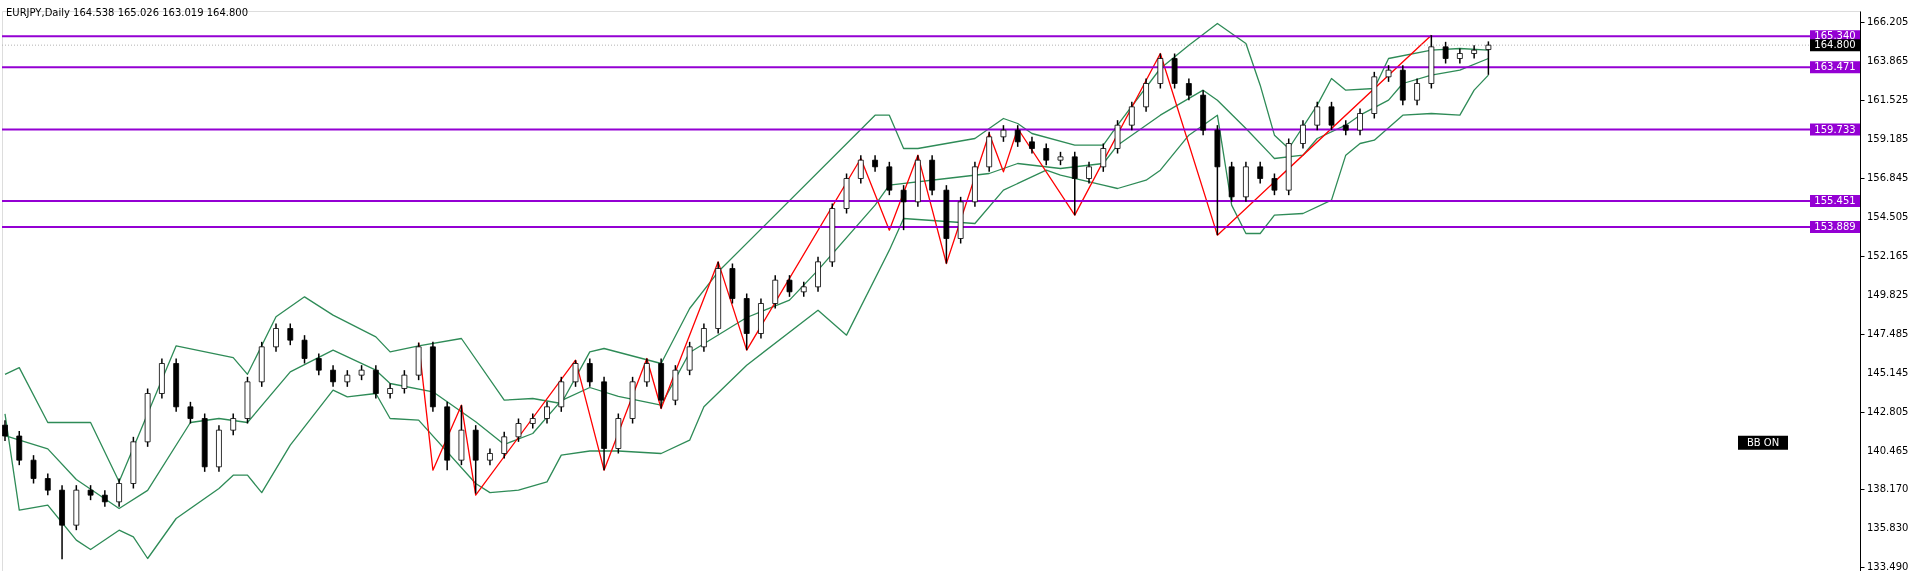  What do you see at coordinates (1888, 411) in the screenshot?
I see `y-tick-label: 142.805` at bounding box center [1888, 411].